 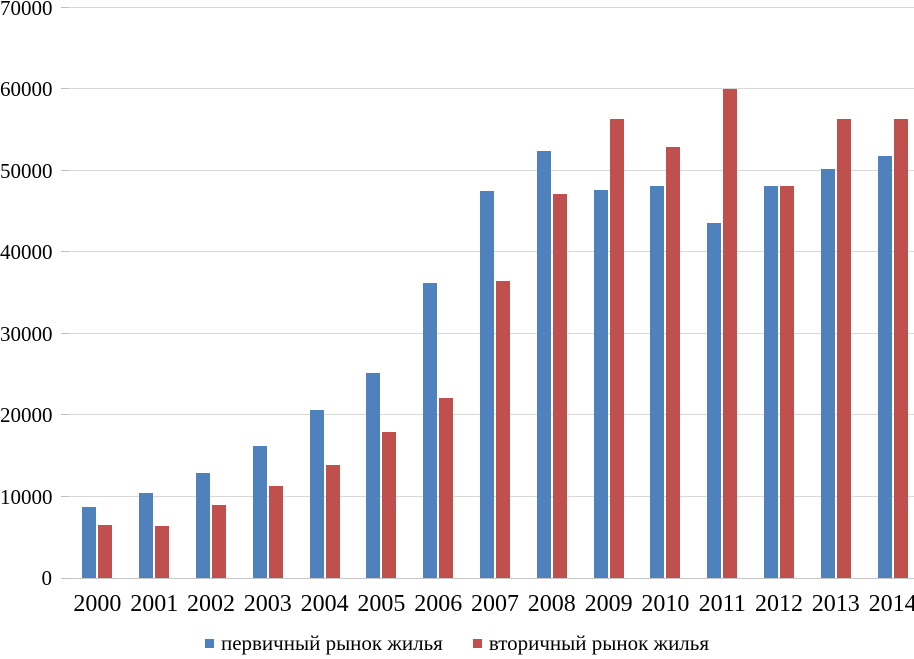 I want to click on y-axis-tick-label: 50000, so click(x=26, y=170).